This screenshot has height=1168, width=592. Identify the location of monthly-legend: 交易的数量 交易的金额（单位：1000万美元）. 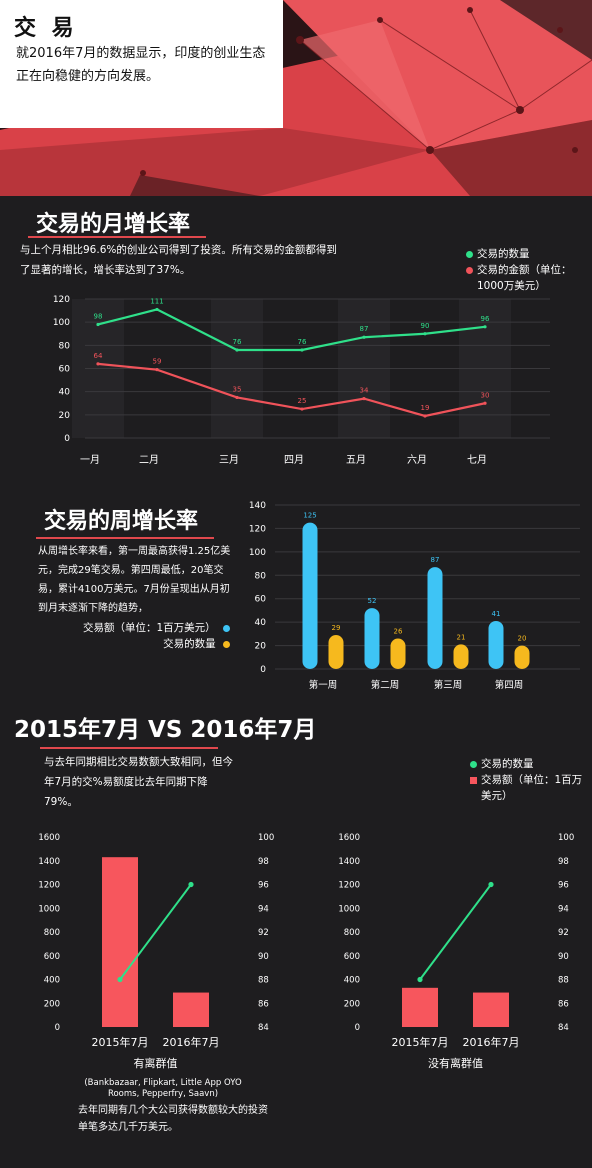
(525, 270).